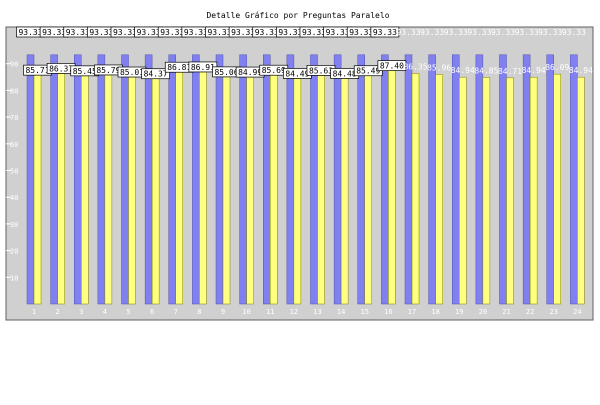  Describe the element at coordinates (176, 312) in the screenshot. I see `x-tick-label: 7` at that location.